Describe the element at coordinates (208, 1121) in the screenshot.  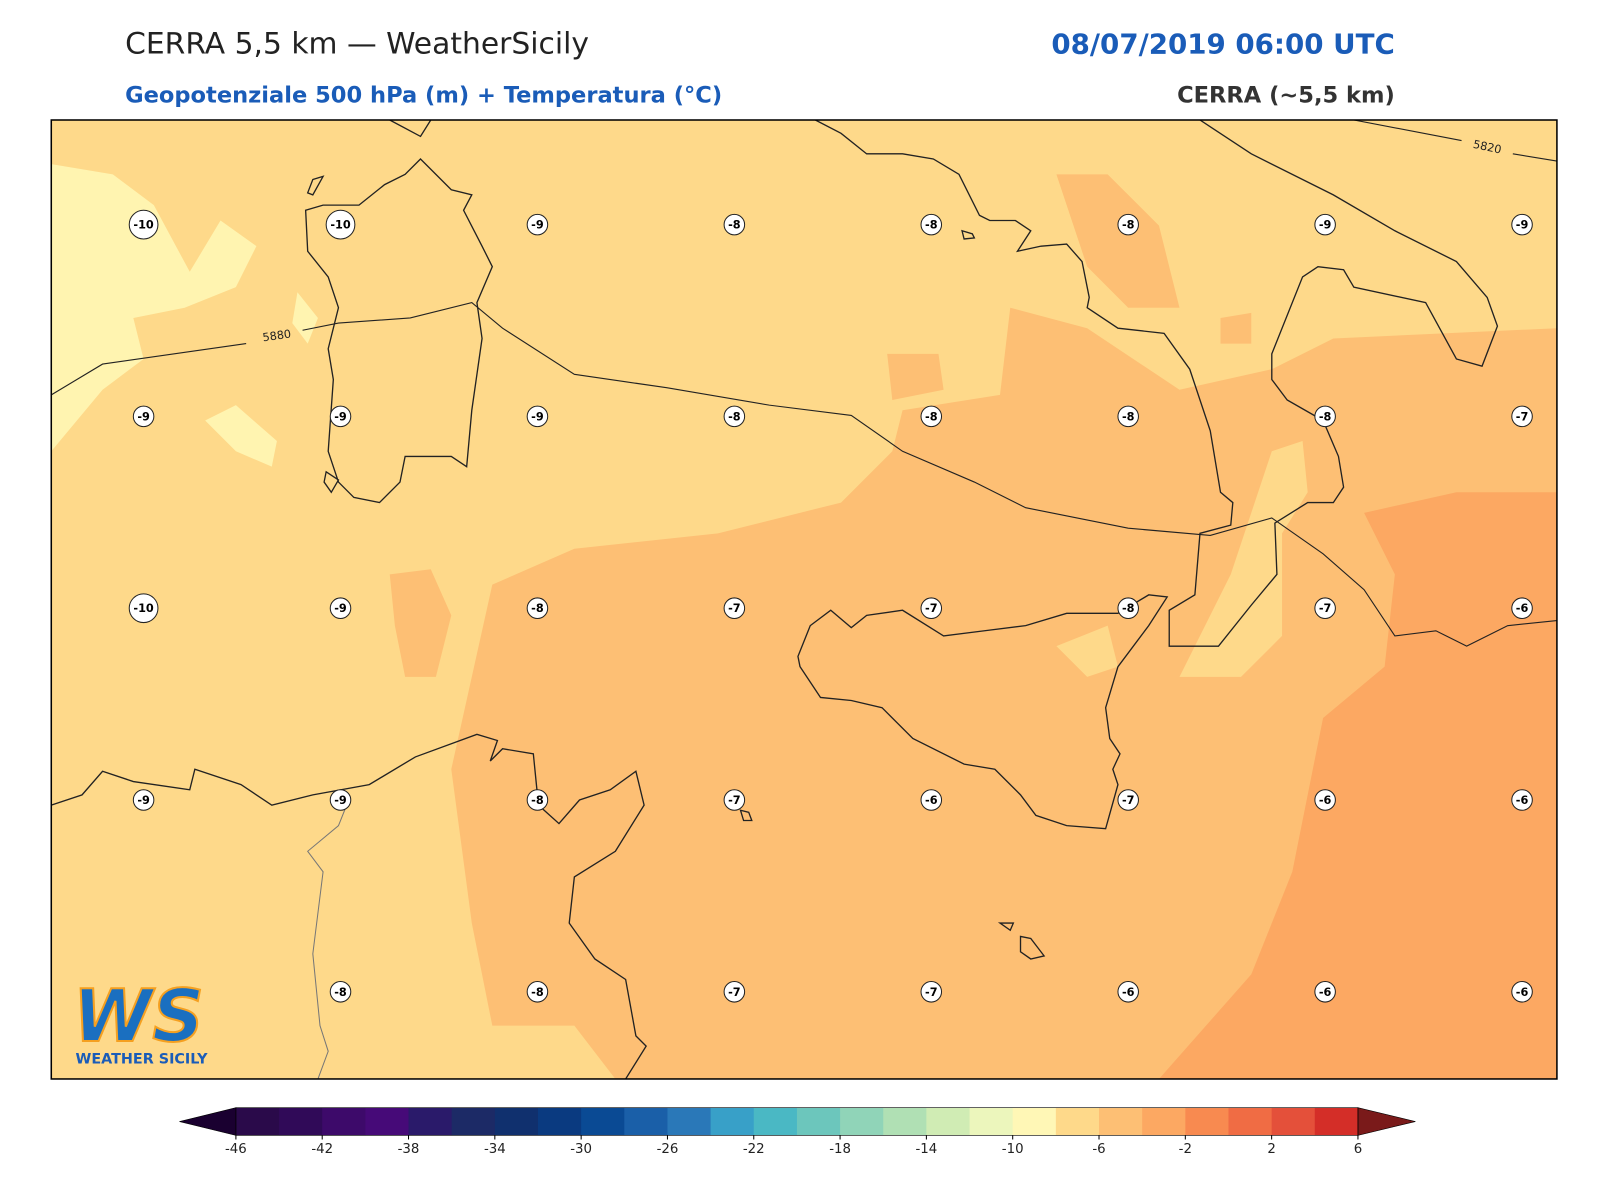
I see `extend-low` at that location.